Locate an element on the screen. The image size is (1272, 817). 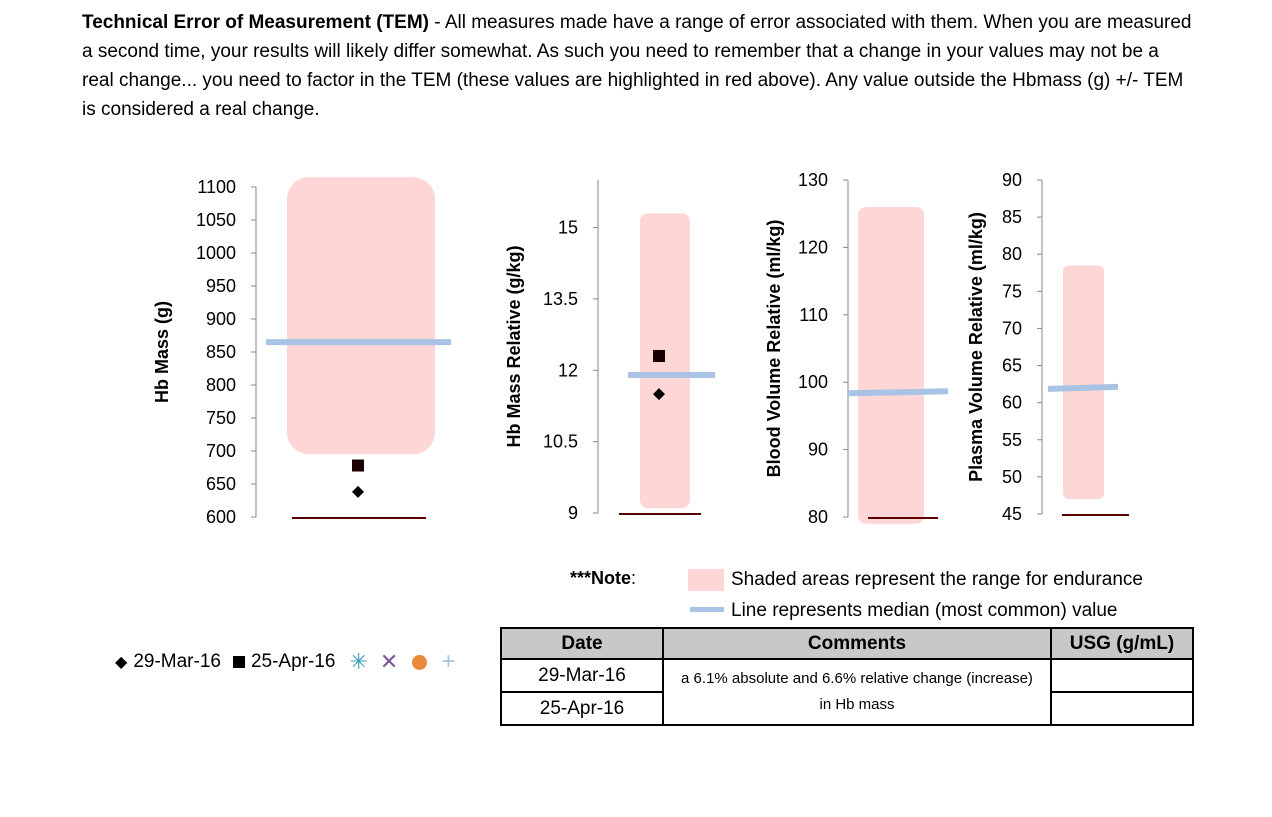
row2-date: 25-Apr-16 is located at coordinates (582, 708).